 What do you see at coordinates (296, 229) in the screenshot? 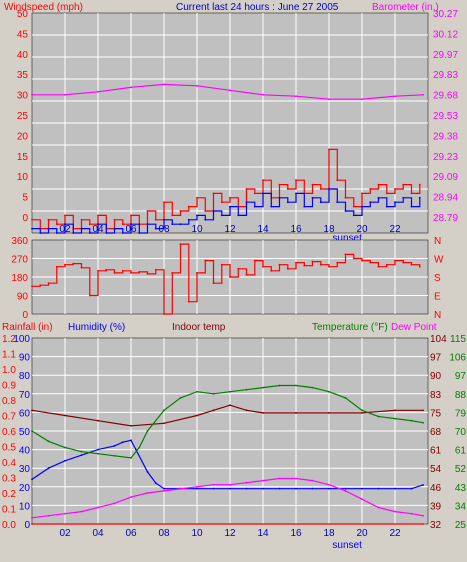
I see `x-tick-label: 16` at bounding box center [296, 229].